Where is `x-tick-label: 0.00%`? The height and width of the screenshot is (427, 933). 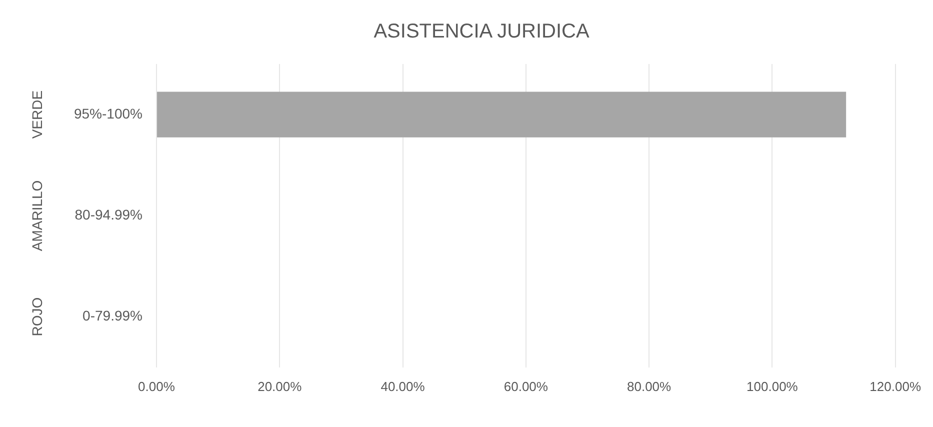 x-tick-label: 0.00% is located at coordinates (157, 386).